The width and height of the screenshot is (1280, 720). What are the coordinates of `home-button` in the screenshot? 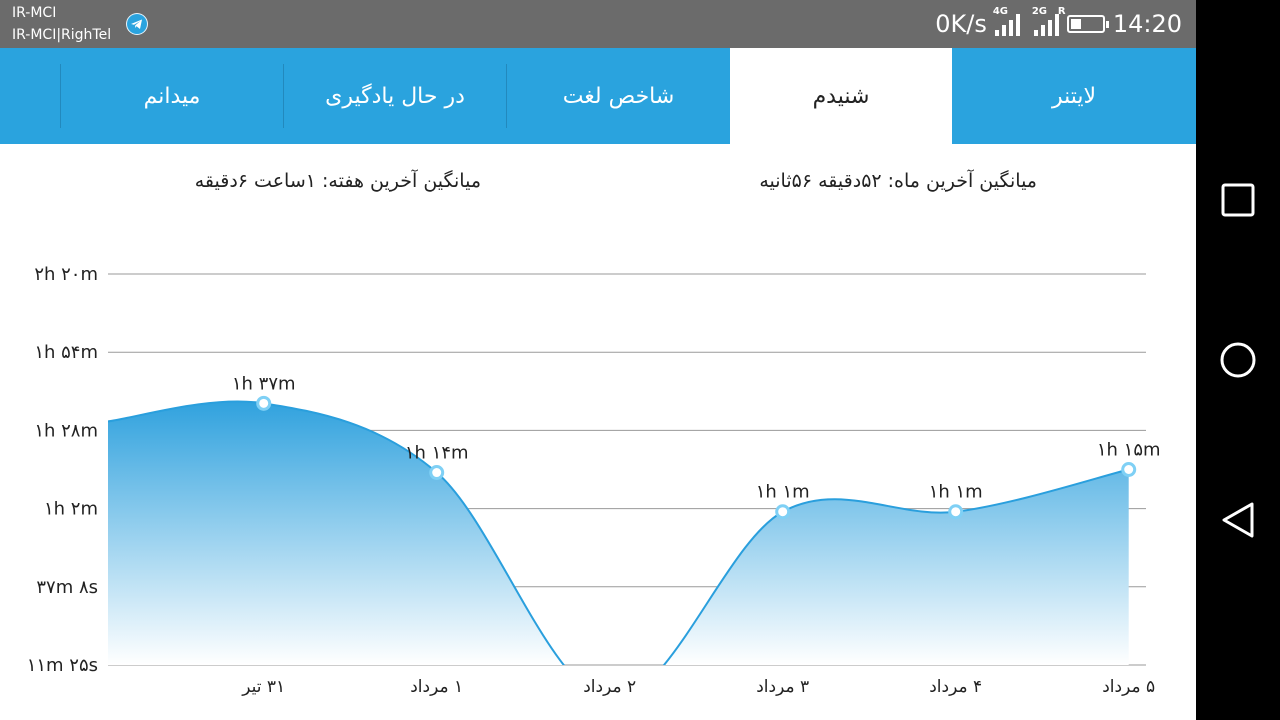 It's located at (1238, 360).